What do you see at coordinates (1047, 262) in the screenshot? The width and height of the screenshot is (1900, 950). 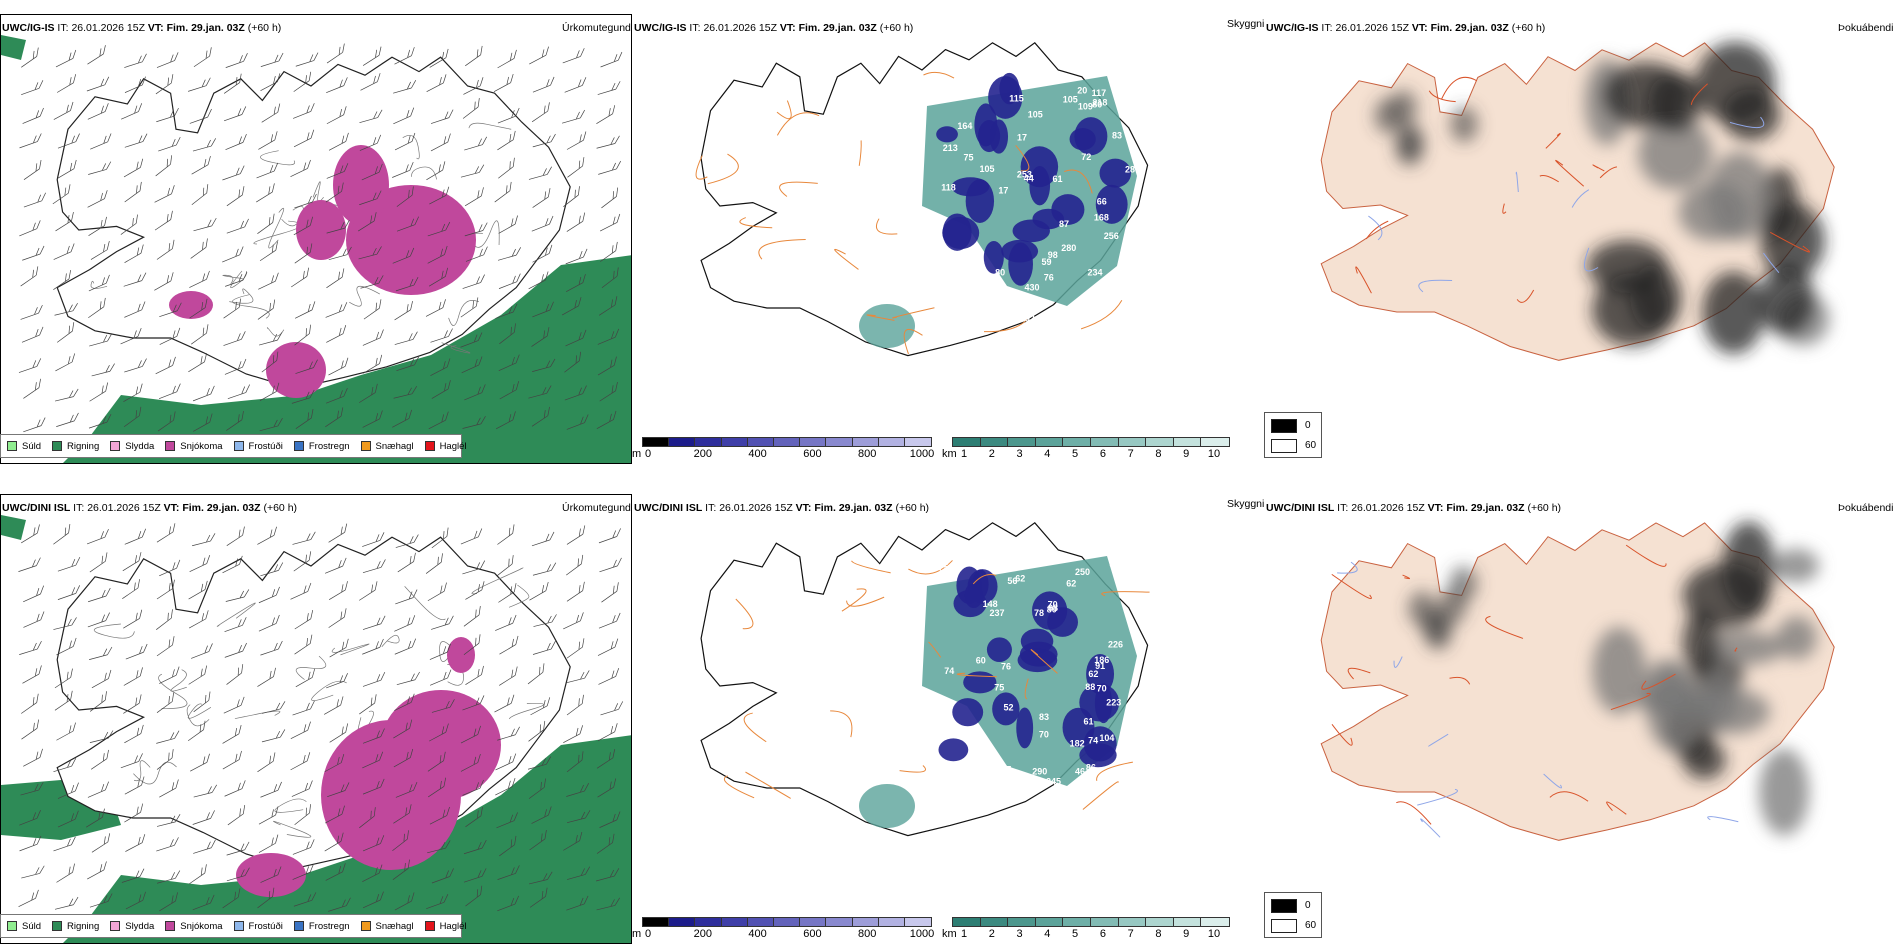 I see `cloud-value-label: 59` at bounding box center [1047, 262].